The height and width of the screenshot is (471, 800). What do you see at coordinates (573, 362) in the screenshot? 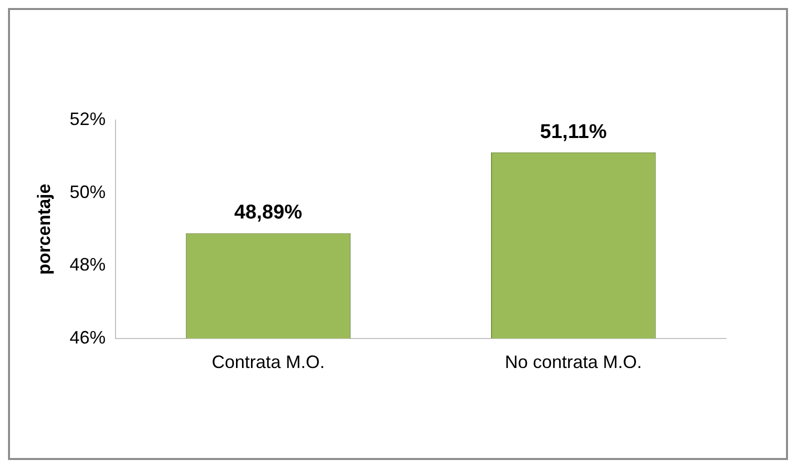
I see `x-tick-label: No contrata M.O.` at bounding box center [573, 362].